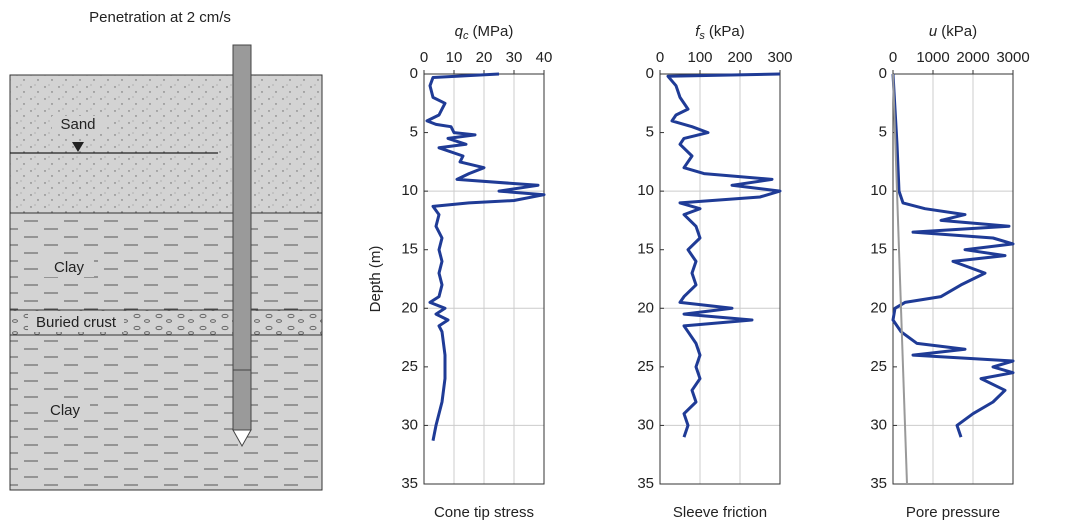  Describe the element at coordinates (699, 57) in the screenshot. I see `x-tick-label: 100` at that location.